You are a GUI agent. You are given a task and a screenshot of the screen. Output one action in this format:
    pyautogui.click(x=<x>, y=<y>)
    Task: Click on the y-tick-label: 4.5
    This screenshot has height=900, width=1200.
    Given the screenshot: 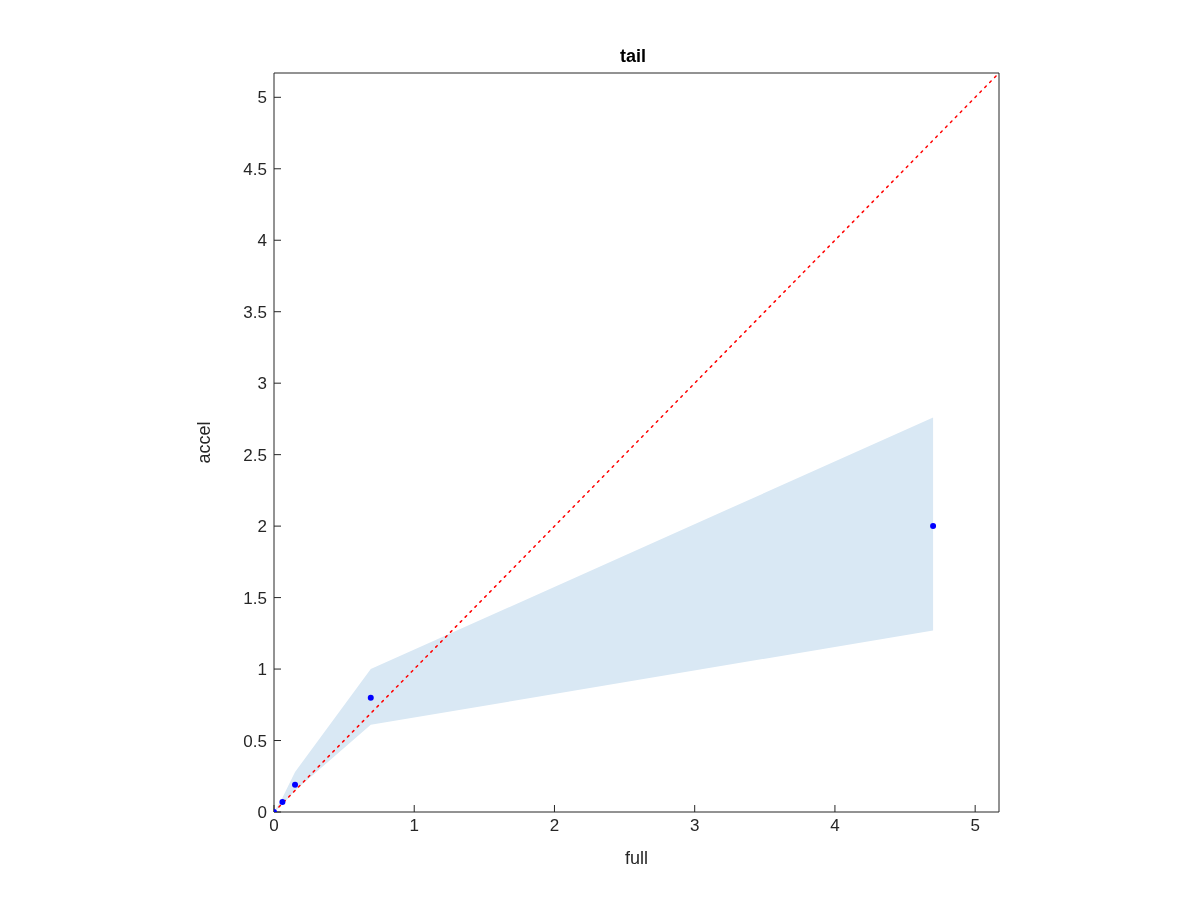 What is the action you would take?
    pyautogui.click(x=255, y=169)
    